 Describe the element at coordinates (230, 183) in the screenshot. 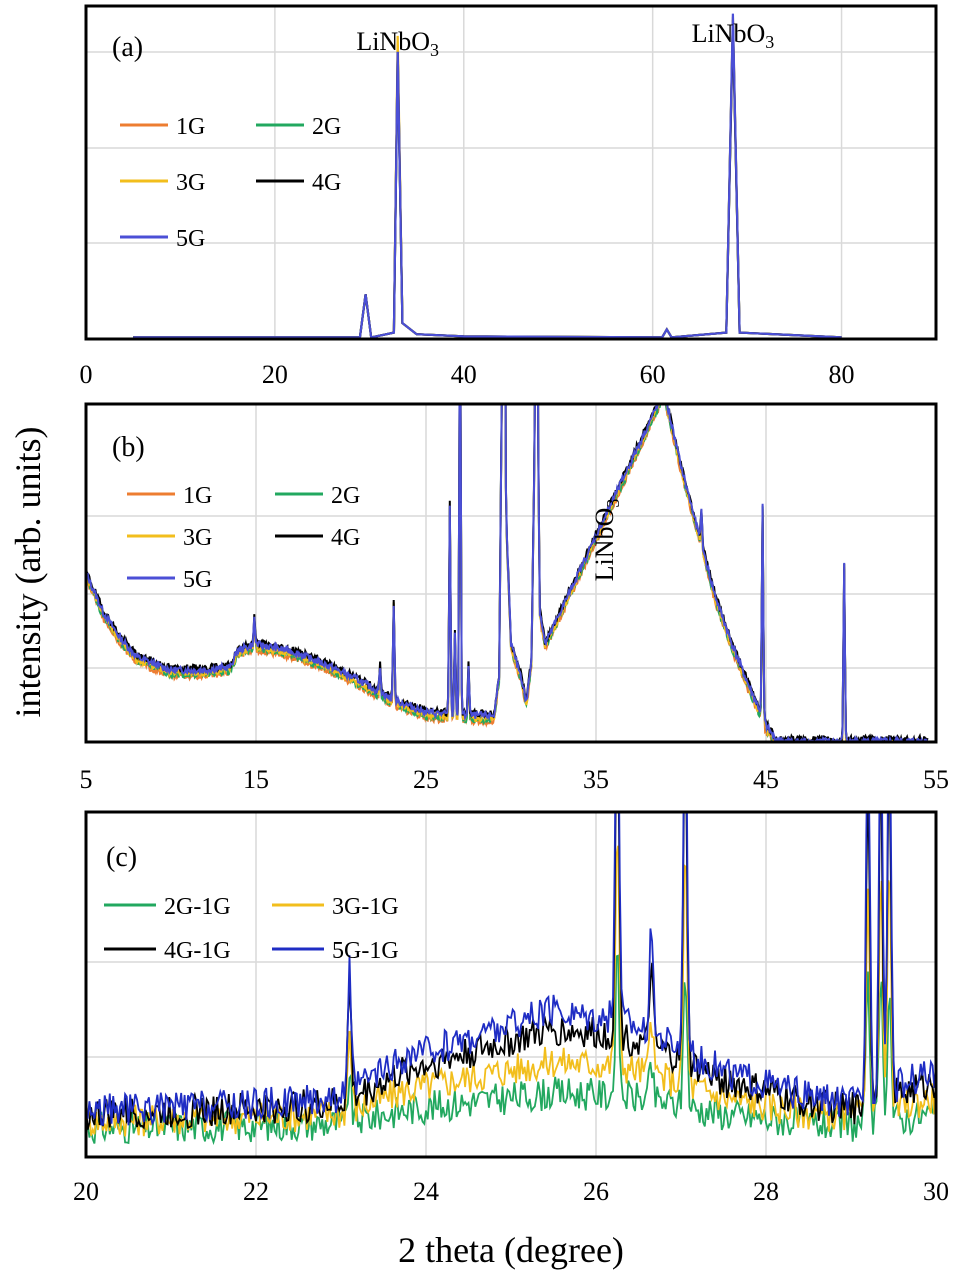

I see `panel-a-legend: 1G 2G 3G 4G 5G` at that location.